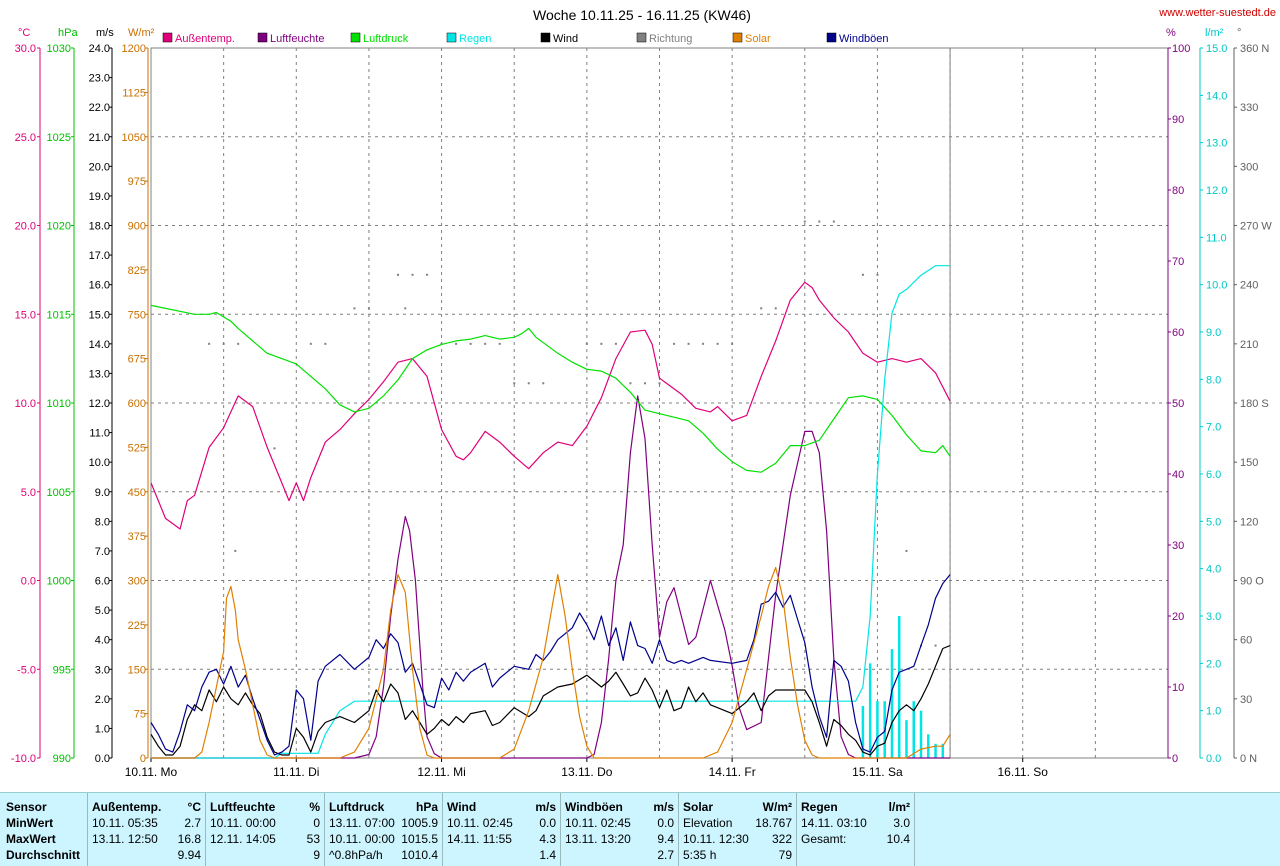  What do you see at coordinates (785, 855) in the screenshot?
I see `stats-cell-value: 79` at bounding box center [785, 855].